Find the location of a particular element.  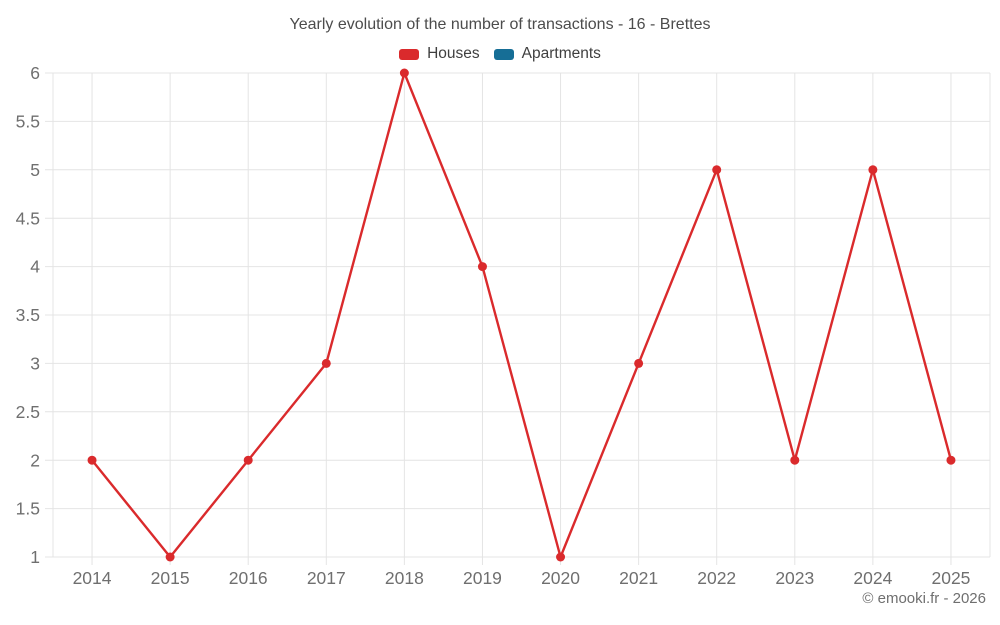

x-axis-tick-label: 2025 is located at coordinates (950, 578).